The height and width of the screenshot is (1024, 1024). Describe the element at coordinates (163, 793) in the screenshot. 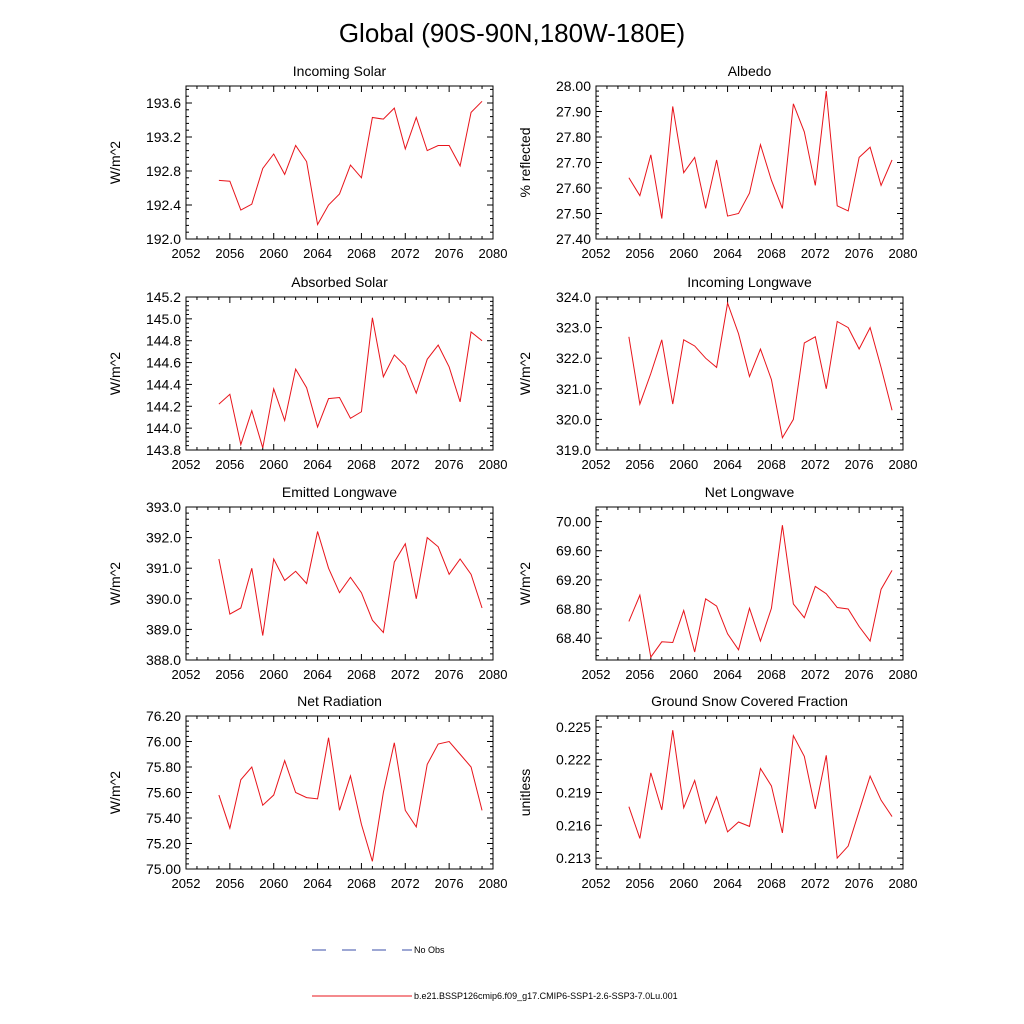

I see `y-tick-label: 75.60` at that location.